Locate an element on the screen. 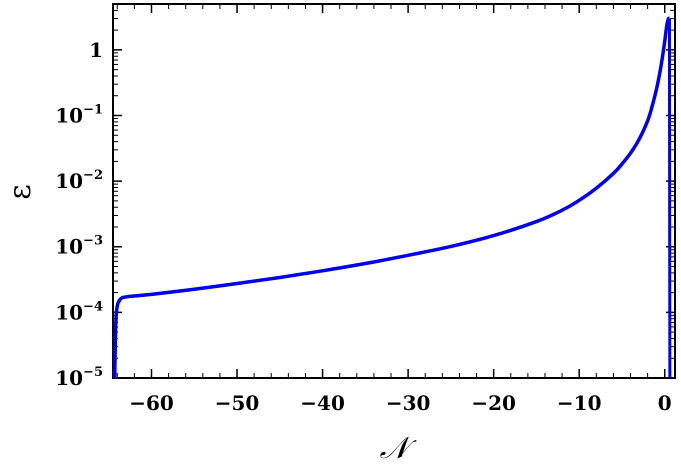  y-tick-exponent: −5 is located at coordinates (93, 372).